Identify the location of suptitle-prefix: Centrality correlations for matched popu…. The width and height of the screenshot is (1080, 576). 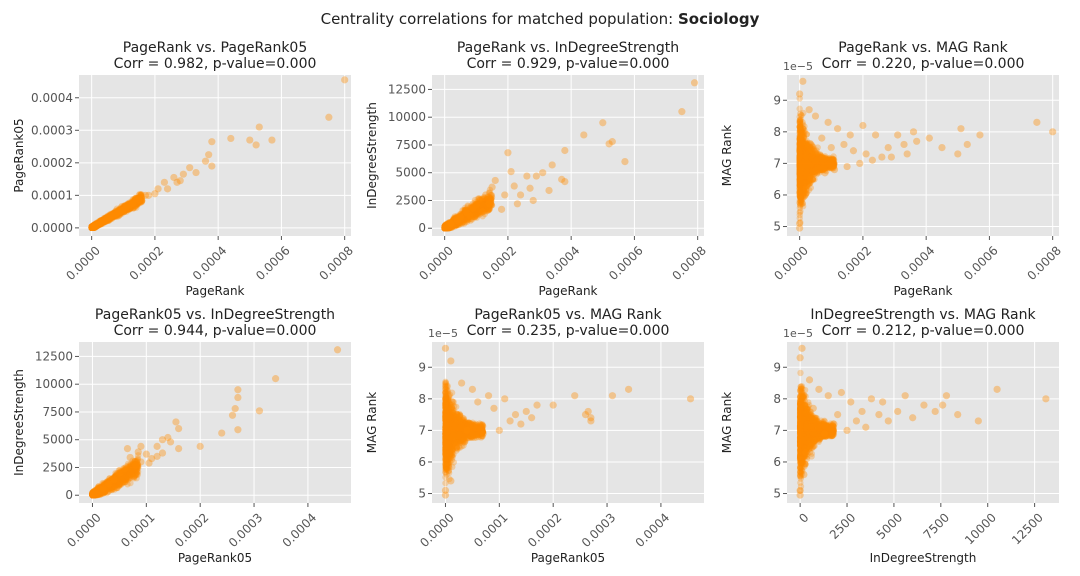
(499, 19).